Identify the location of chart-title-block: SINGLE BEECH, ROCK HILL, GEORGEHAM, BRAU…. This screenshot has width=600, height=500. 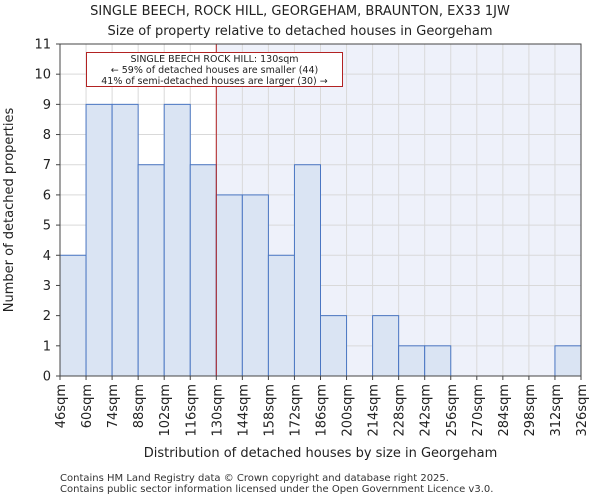
(300, 22).